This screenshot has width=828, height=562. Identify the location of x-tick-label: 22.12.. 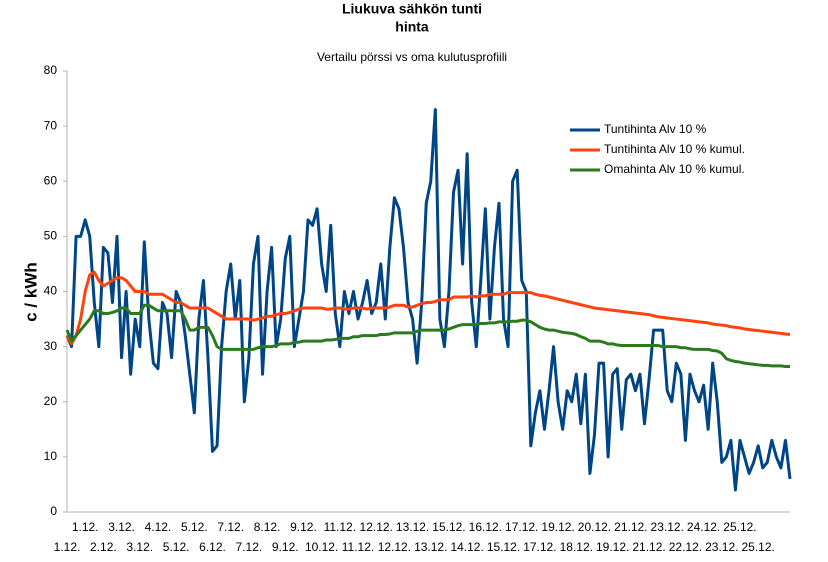
(685, 547).